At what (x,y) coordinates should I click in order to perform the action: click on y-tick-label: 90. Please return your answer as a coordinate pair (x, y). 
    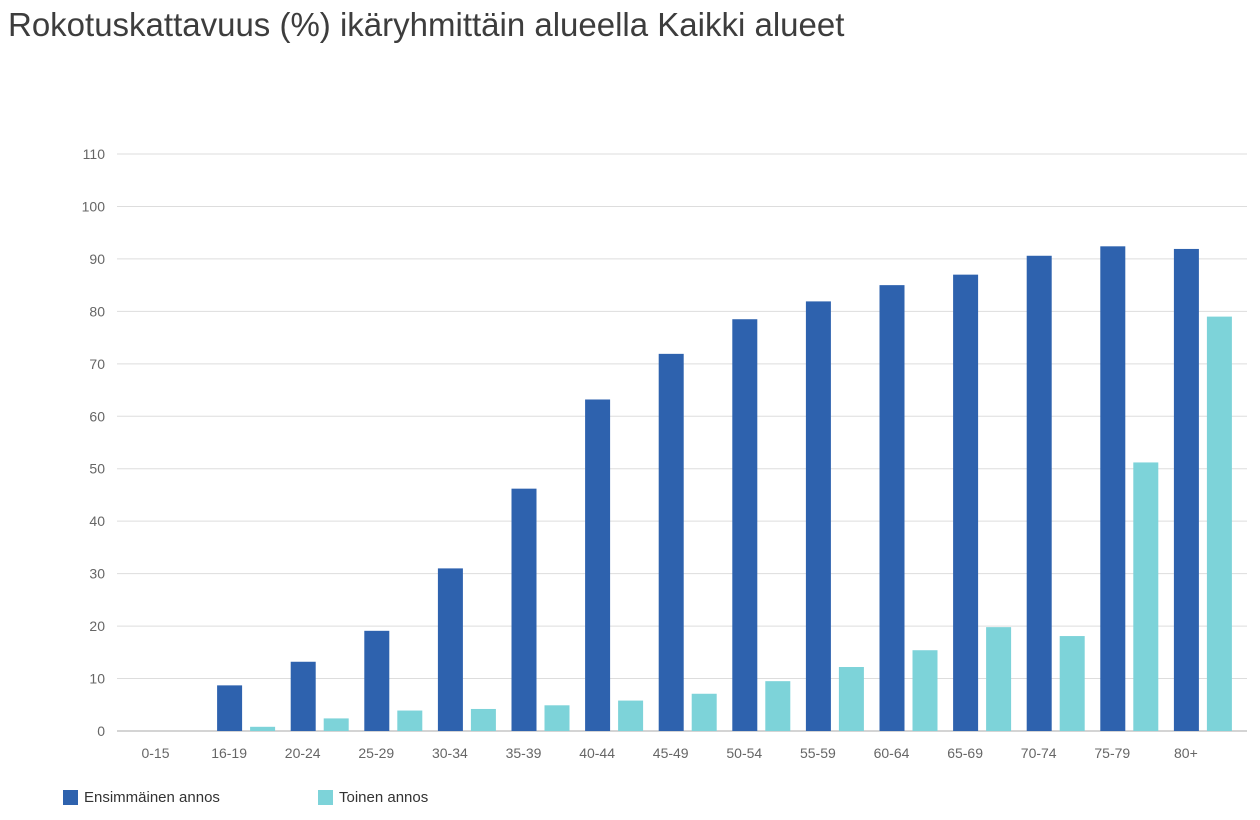
    Looking at the image, I should click on (97, 259).